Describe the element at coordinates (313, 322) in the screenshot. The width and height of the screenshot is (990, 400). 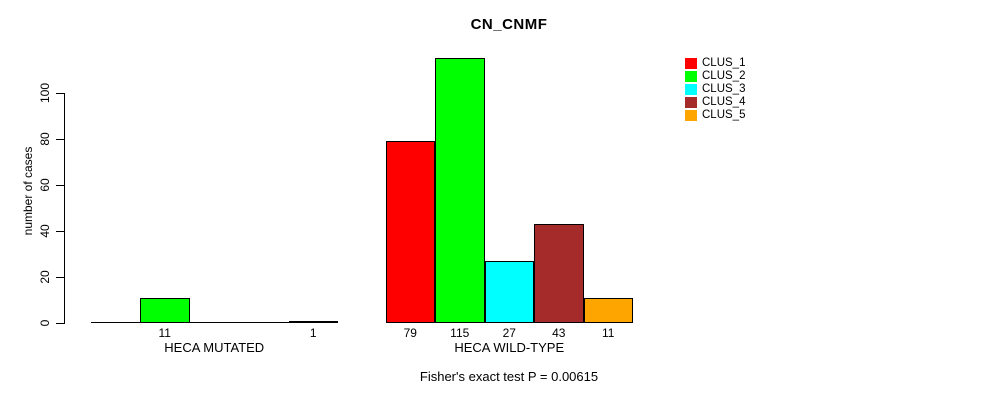
I see `bar-clus_5-group1` at that location.